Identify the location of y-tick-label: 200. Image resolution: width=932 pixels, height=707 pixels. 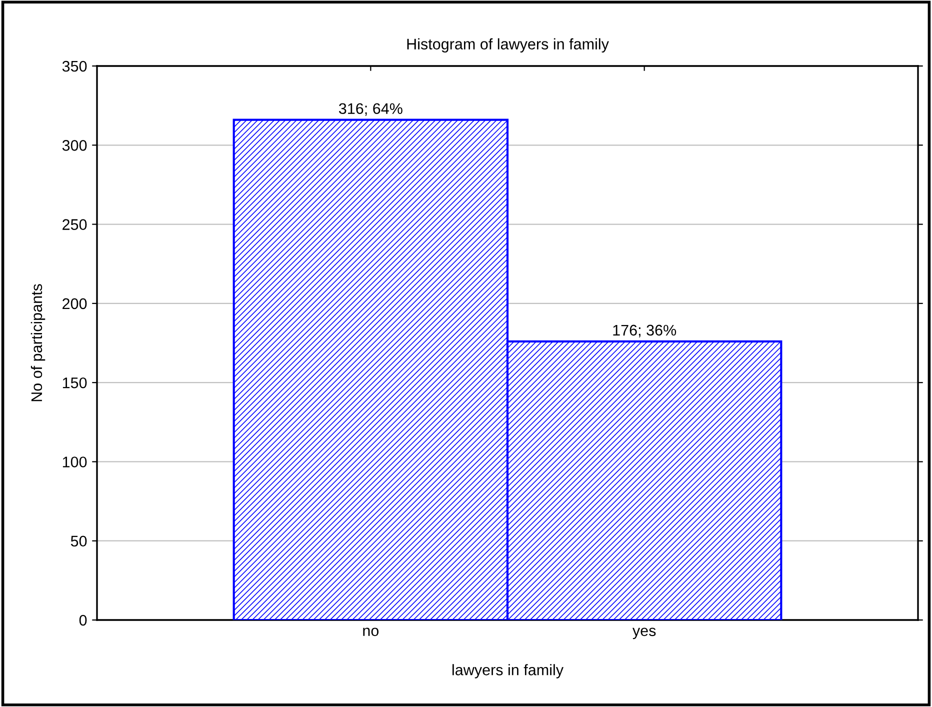
(74, 304).